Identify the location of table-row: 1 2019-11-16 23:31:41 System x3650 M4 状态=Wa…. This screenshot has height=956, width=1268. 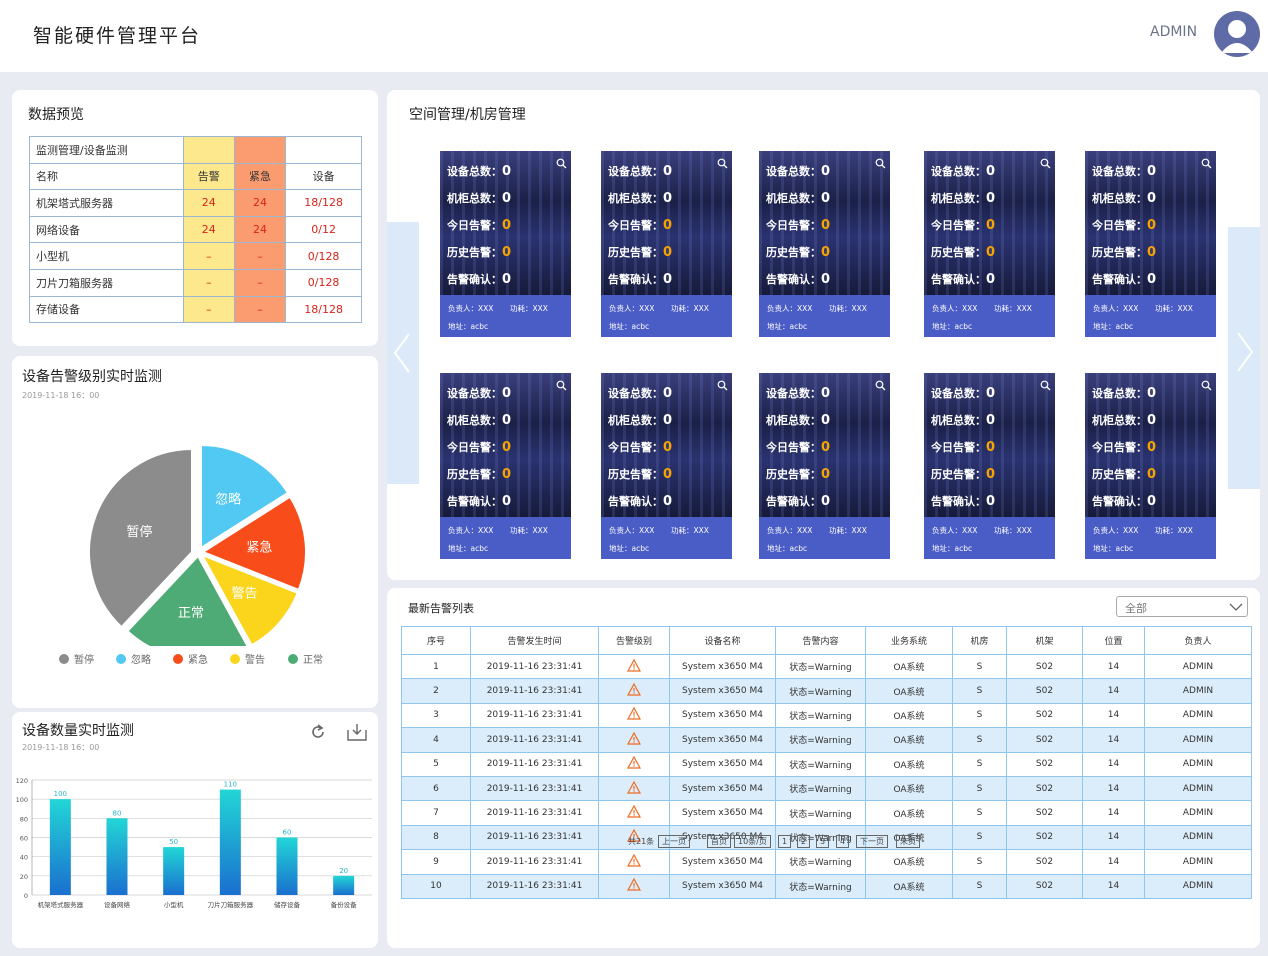
(826, 666).